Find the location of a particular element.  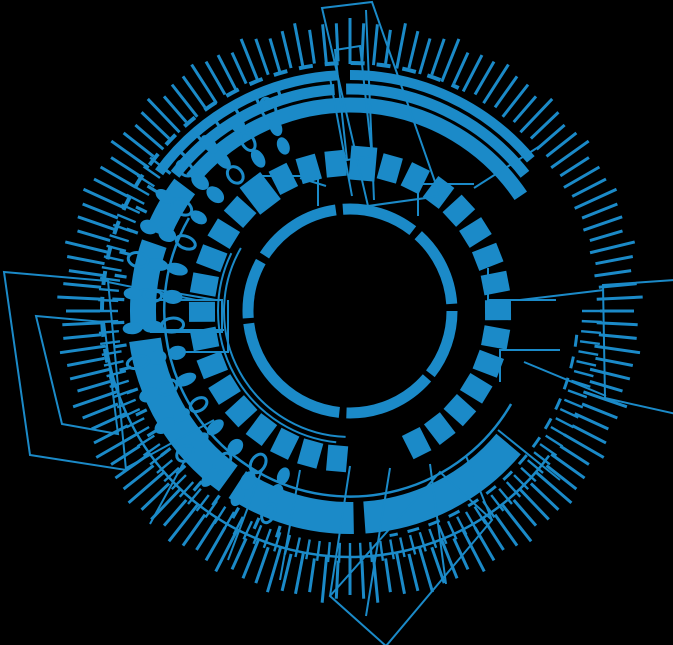

callout-panel-inner-top-right is located at coordinates (445, 199).